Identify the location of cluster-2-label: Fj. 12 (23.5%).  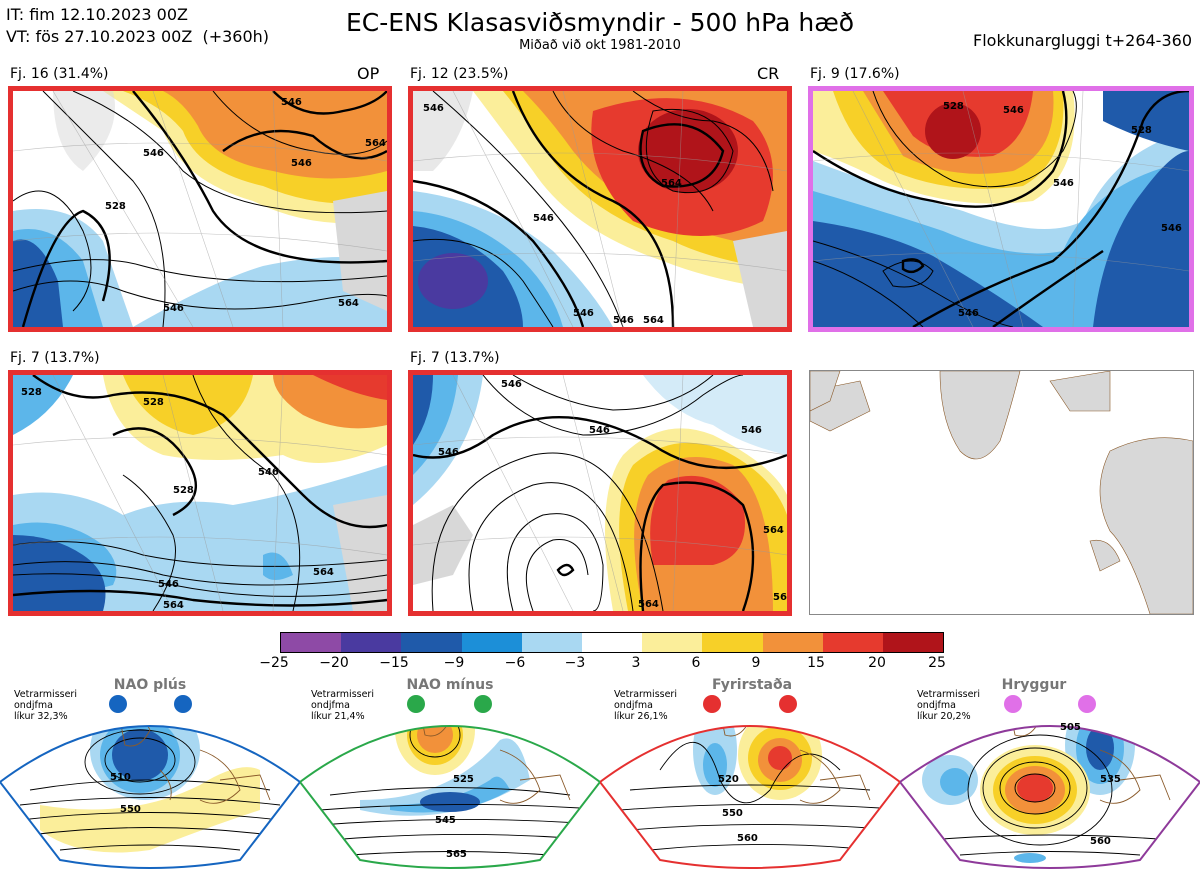
(459, 74).